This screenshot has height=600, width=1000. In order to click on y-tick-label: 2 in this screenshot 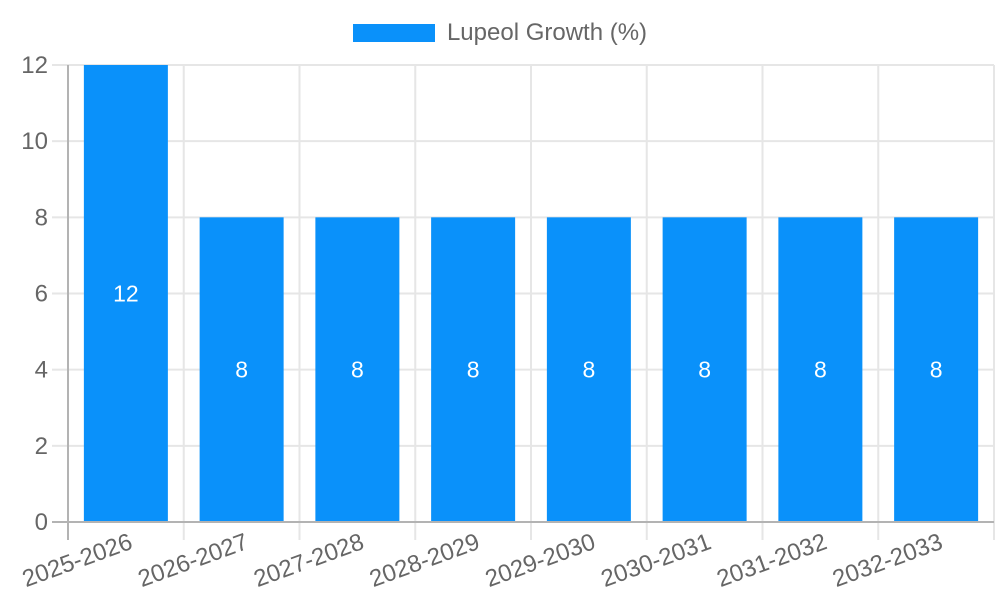, I will do `click(41, 446)`.